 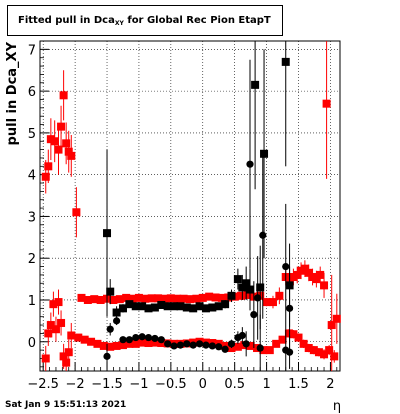 I want to click on y-tick-label: 1, so click(x=32, y=301).